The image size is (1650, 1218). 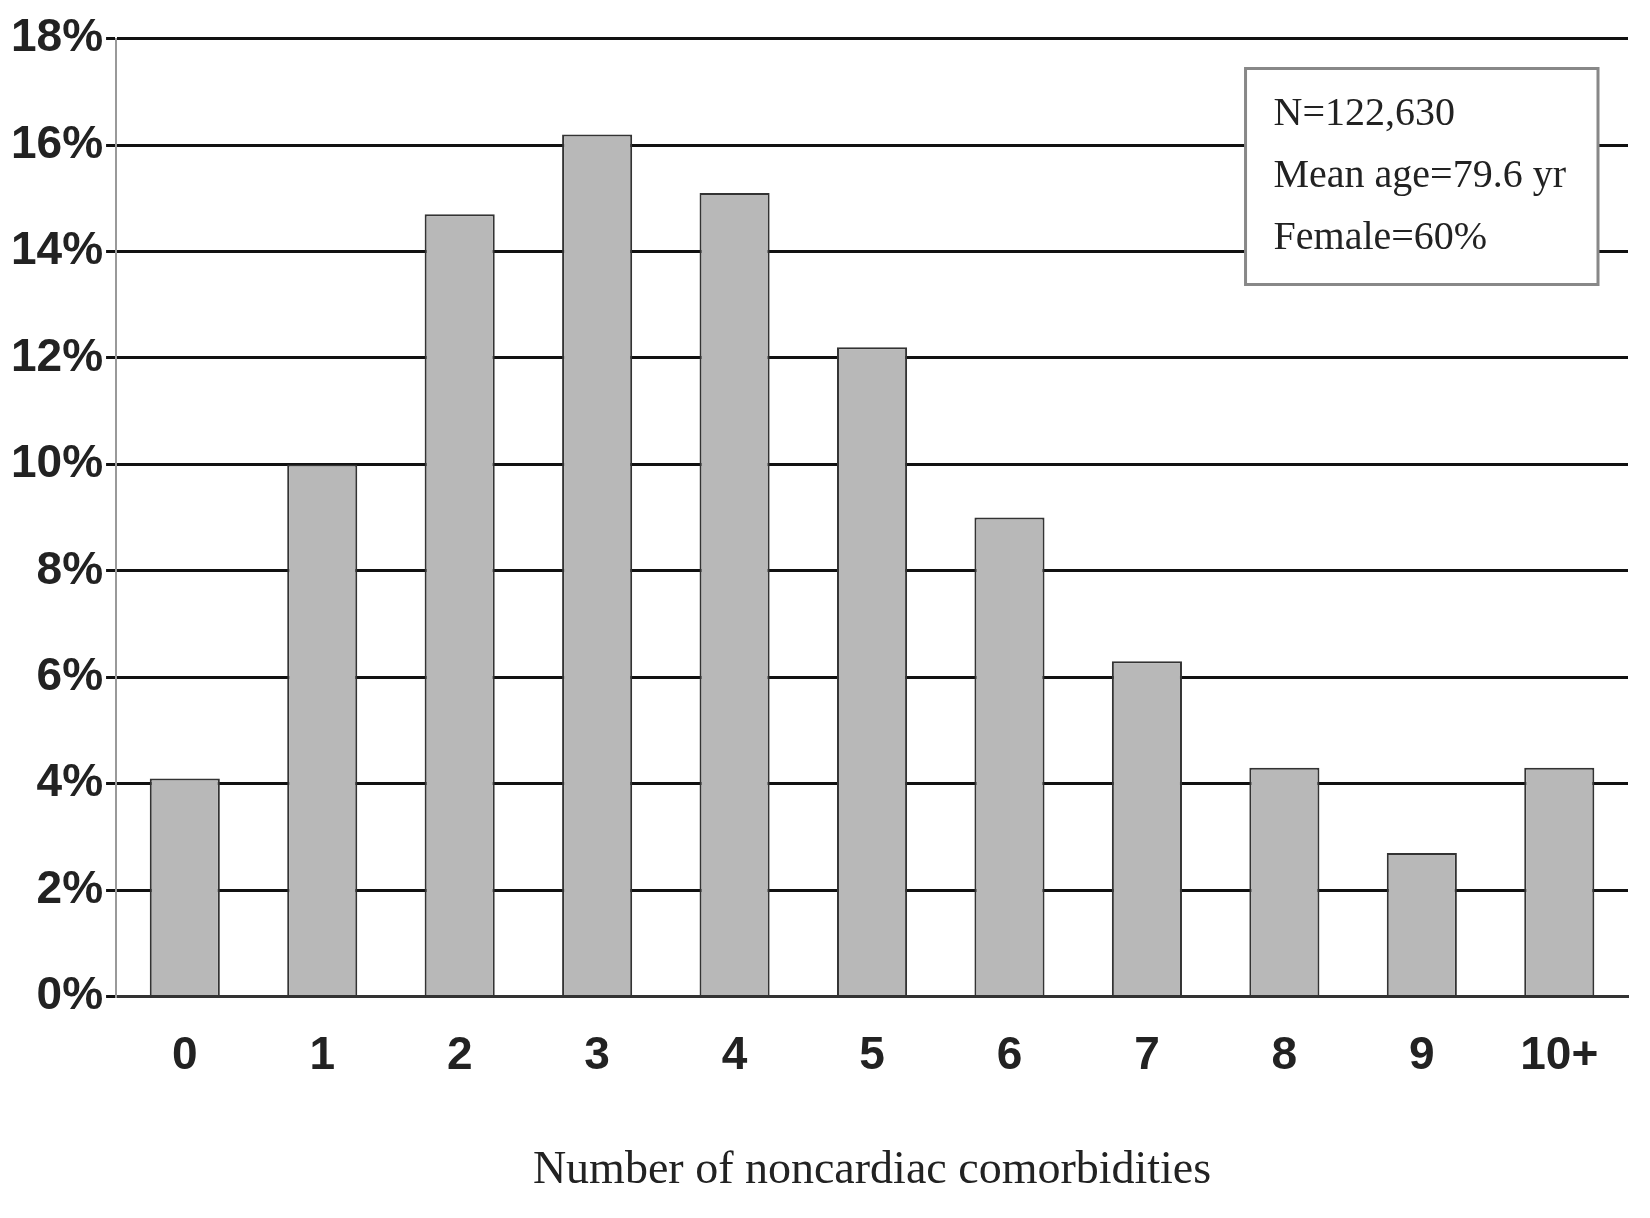 I want to click on x-tick-label: 2, so click(x=459, y=1052).